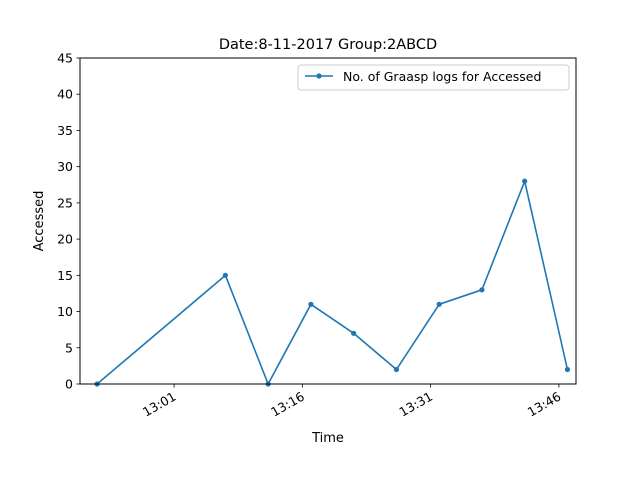  What do you see at coordinates (319, 76) in the screenshot?
I see `legend-marker` at bounding box center [319, 76].